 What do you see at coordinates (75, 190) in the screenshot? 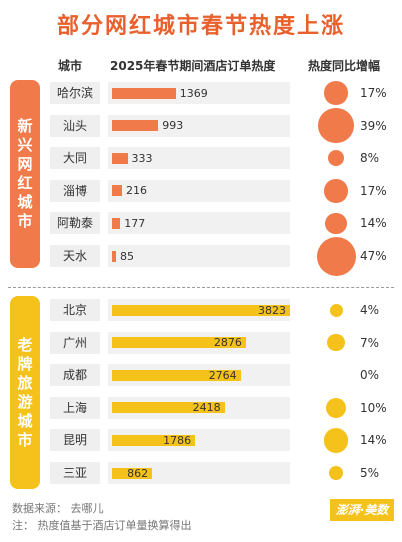
I see `city-label: 淄博` at bounding box center [75, 190].